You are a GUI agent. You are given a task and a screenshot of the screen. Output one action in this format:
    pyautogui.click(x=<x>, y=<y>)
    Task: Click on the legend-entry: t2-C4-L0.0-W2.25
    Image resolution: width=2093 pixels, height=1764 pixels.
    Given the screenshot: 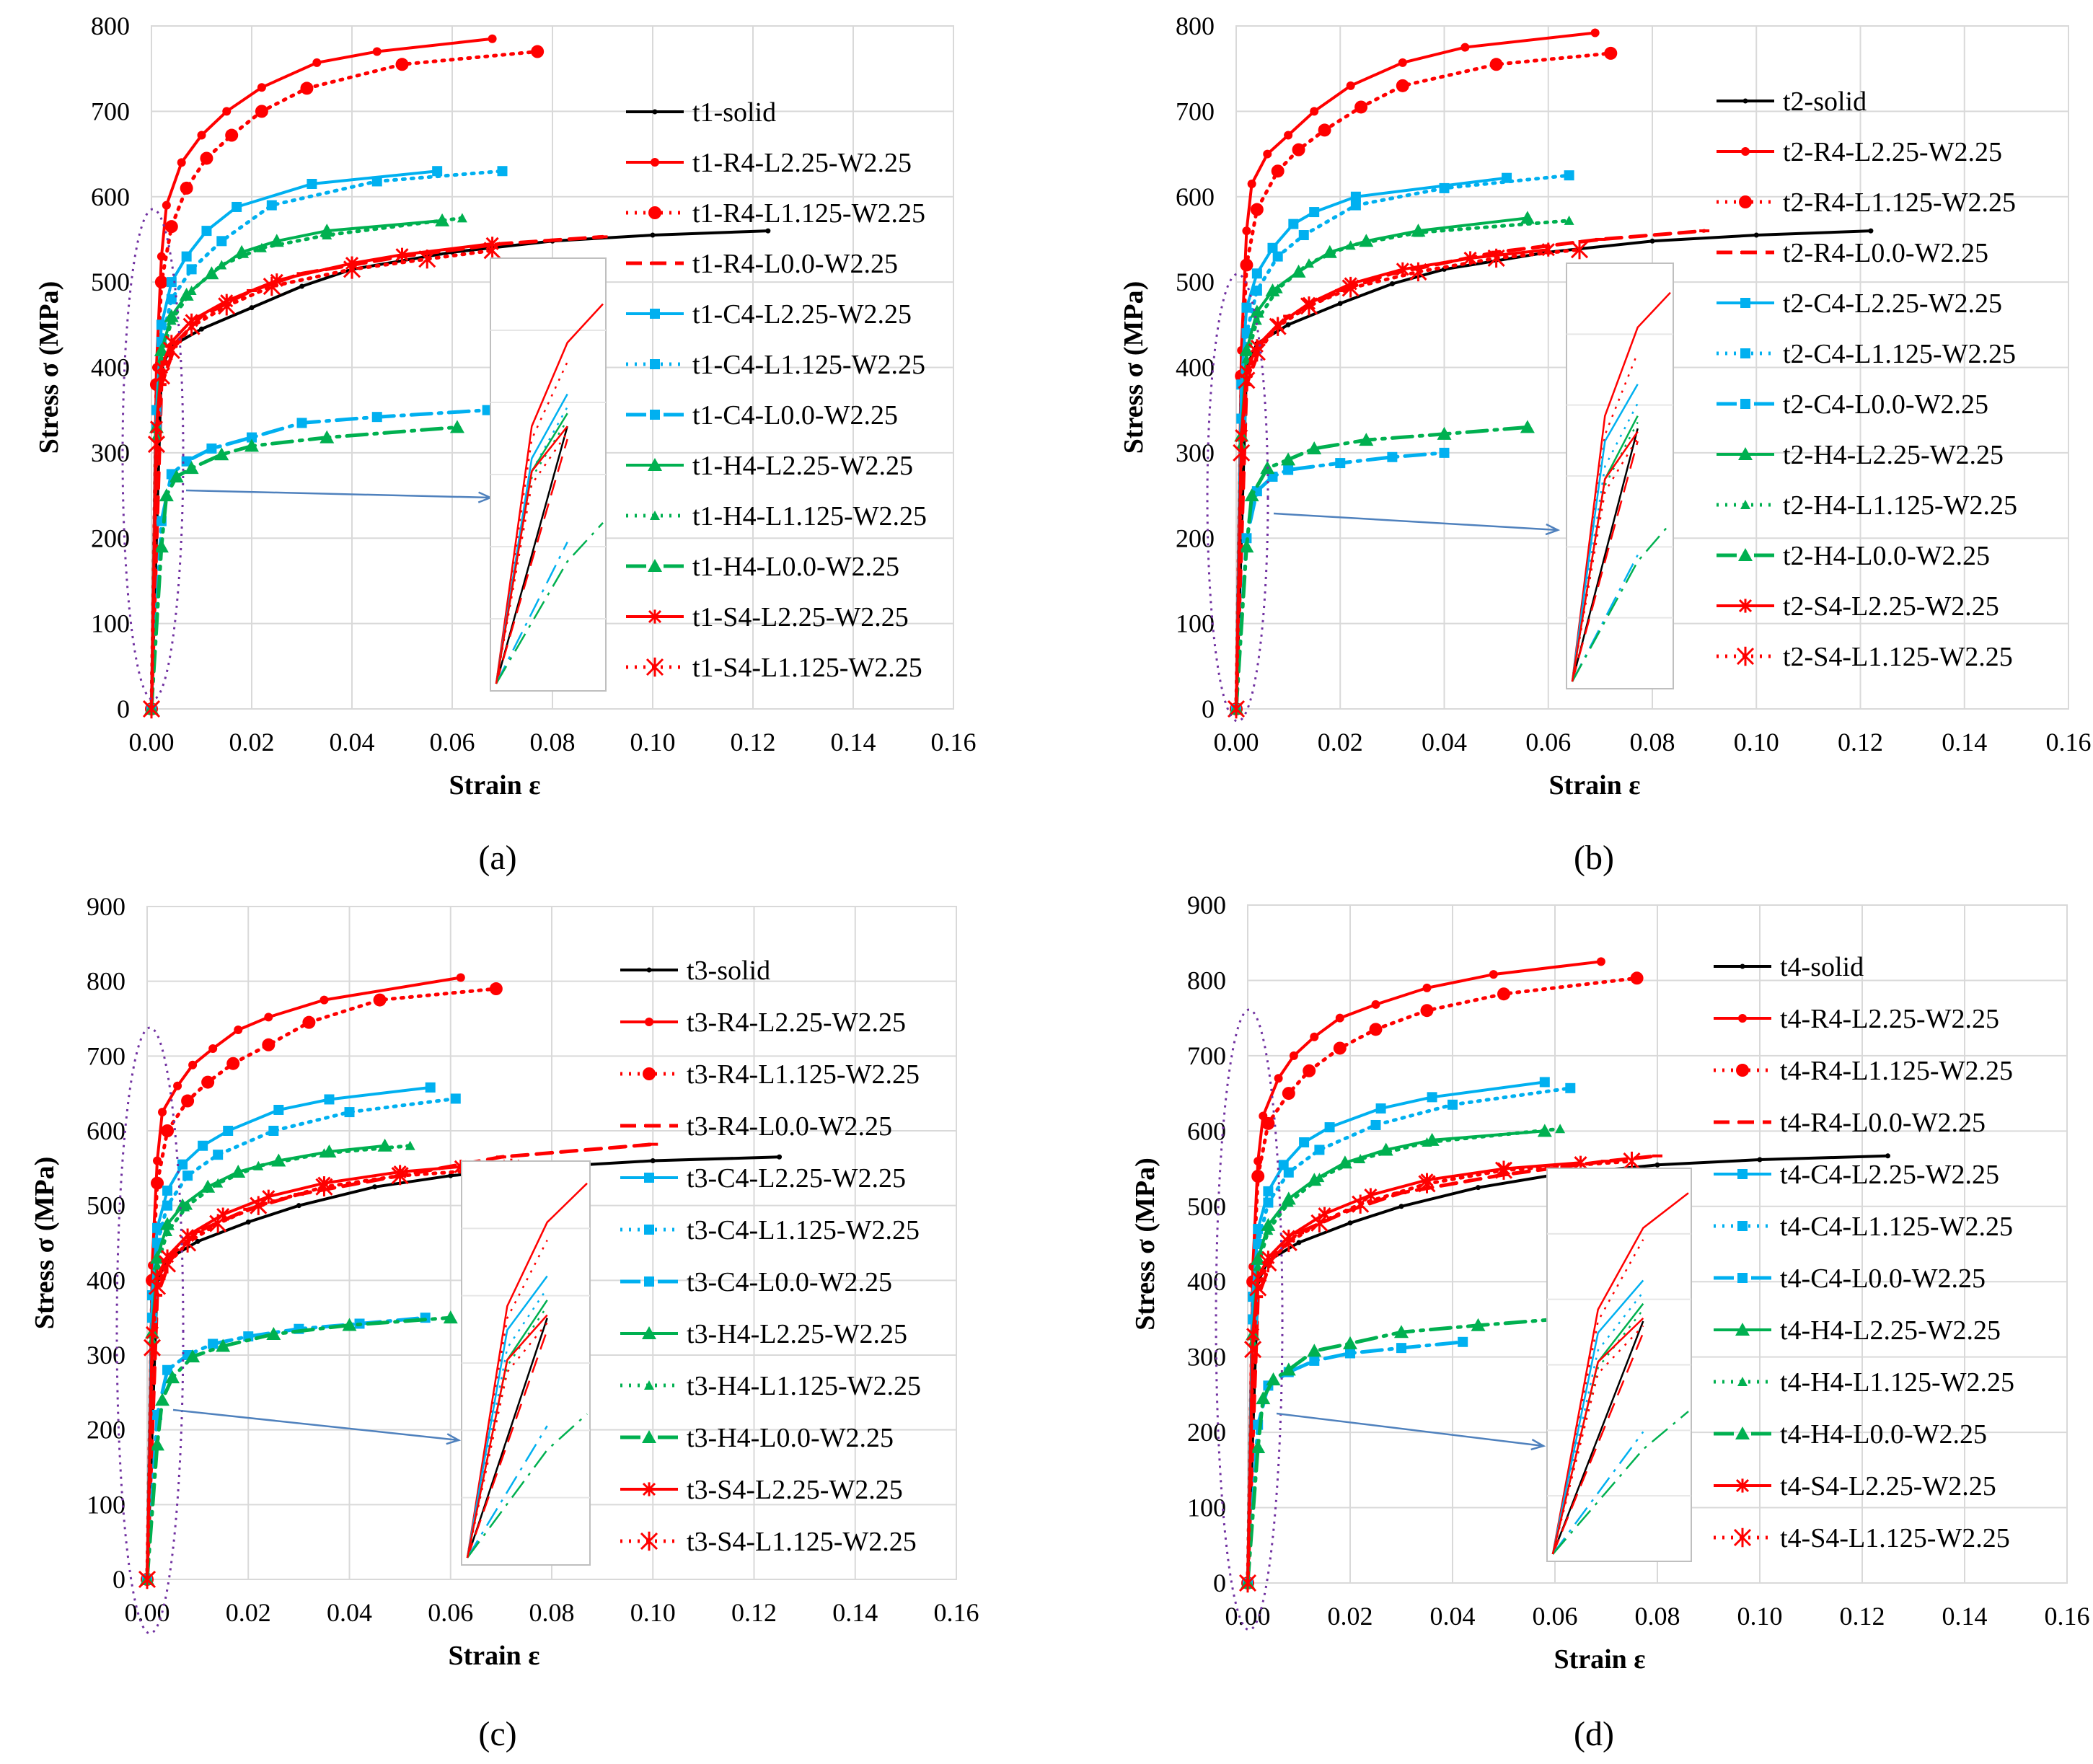 What is the action you would take?
    pyautogui.click(x=1852, y=404)
    